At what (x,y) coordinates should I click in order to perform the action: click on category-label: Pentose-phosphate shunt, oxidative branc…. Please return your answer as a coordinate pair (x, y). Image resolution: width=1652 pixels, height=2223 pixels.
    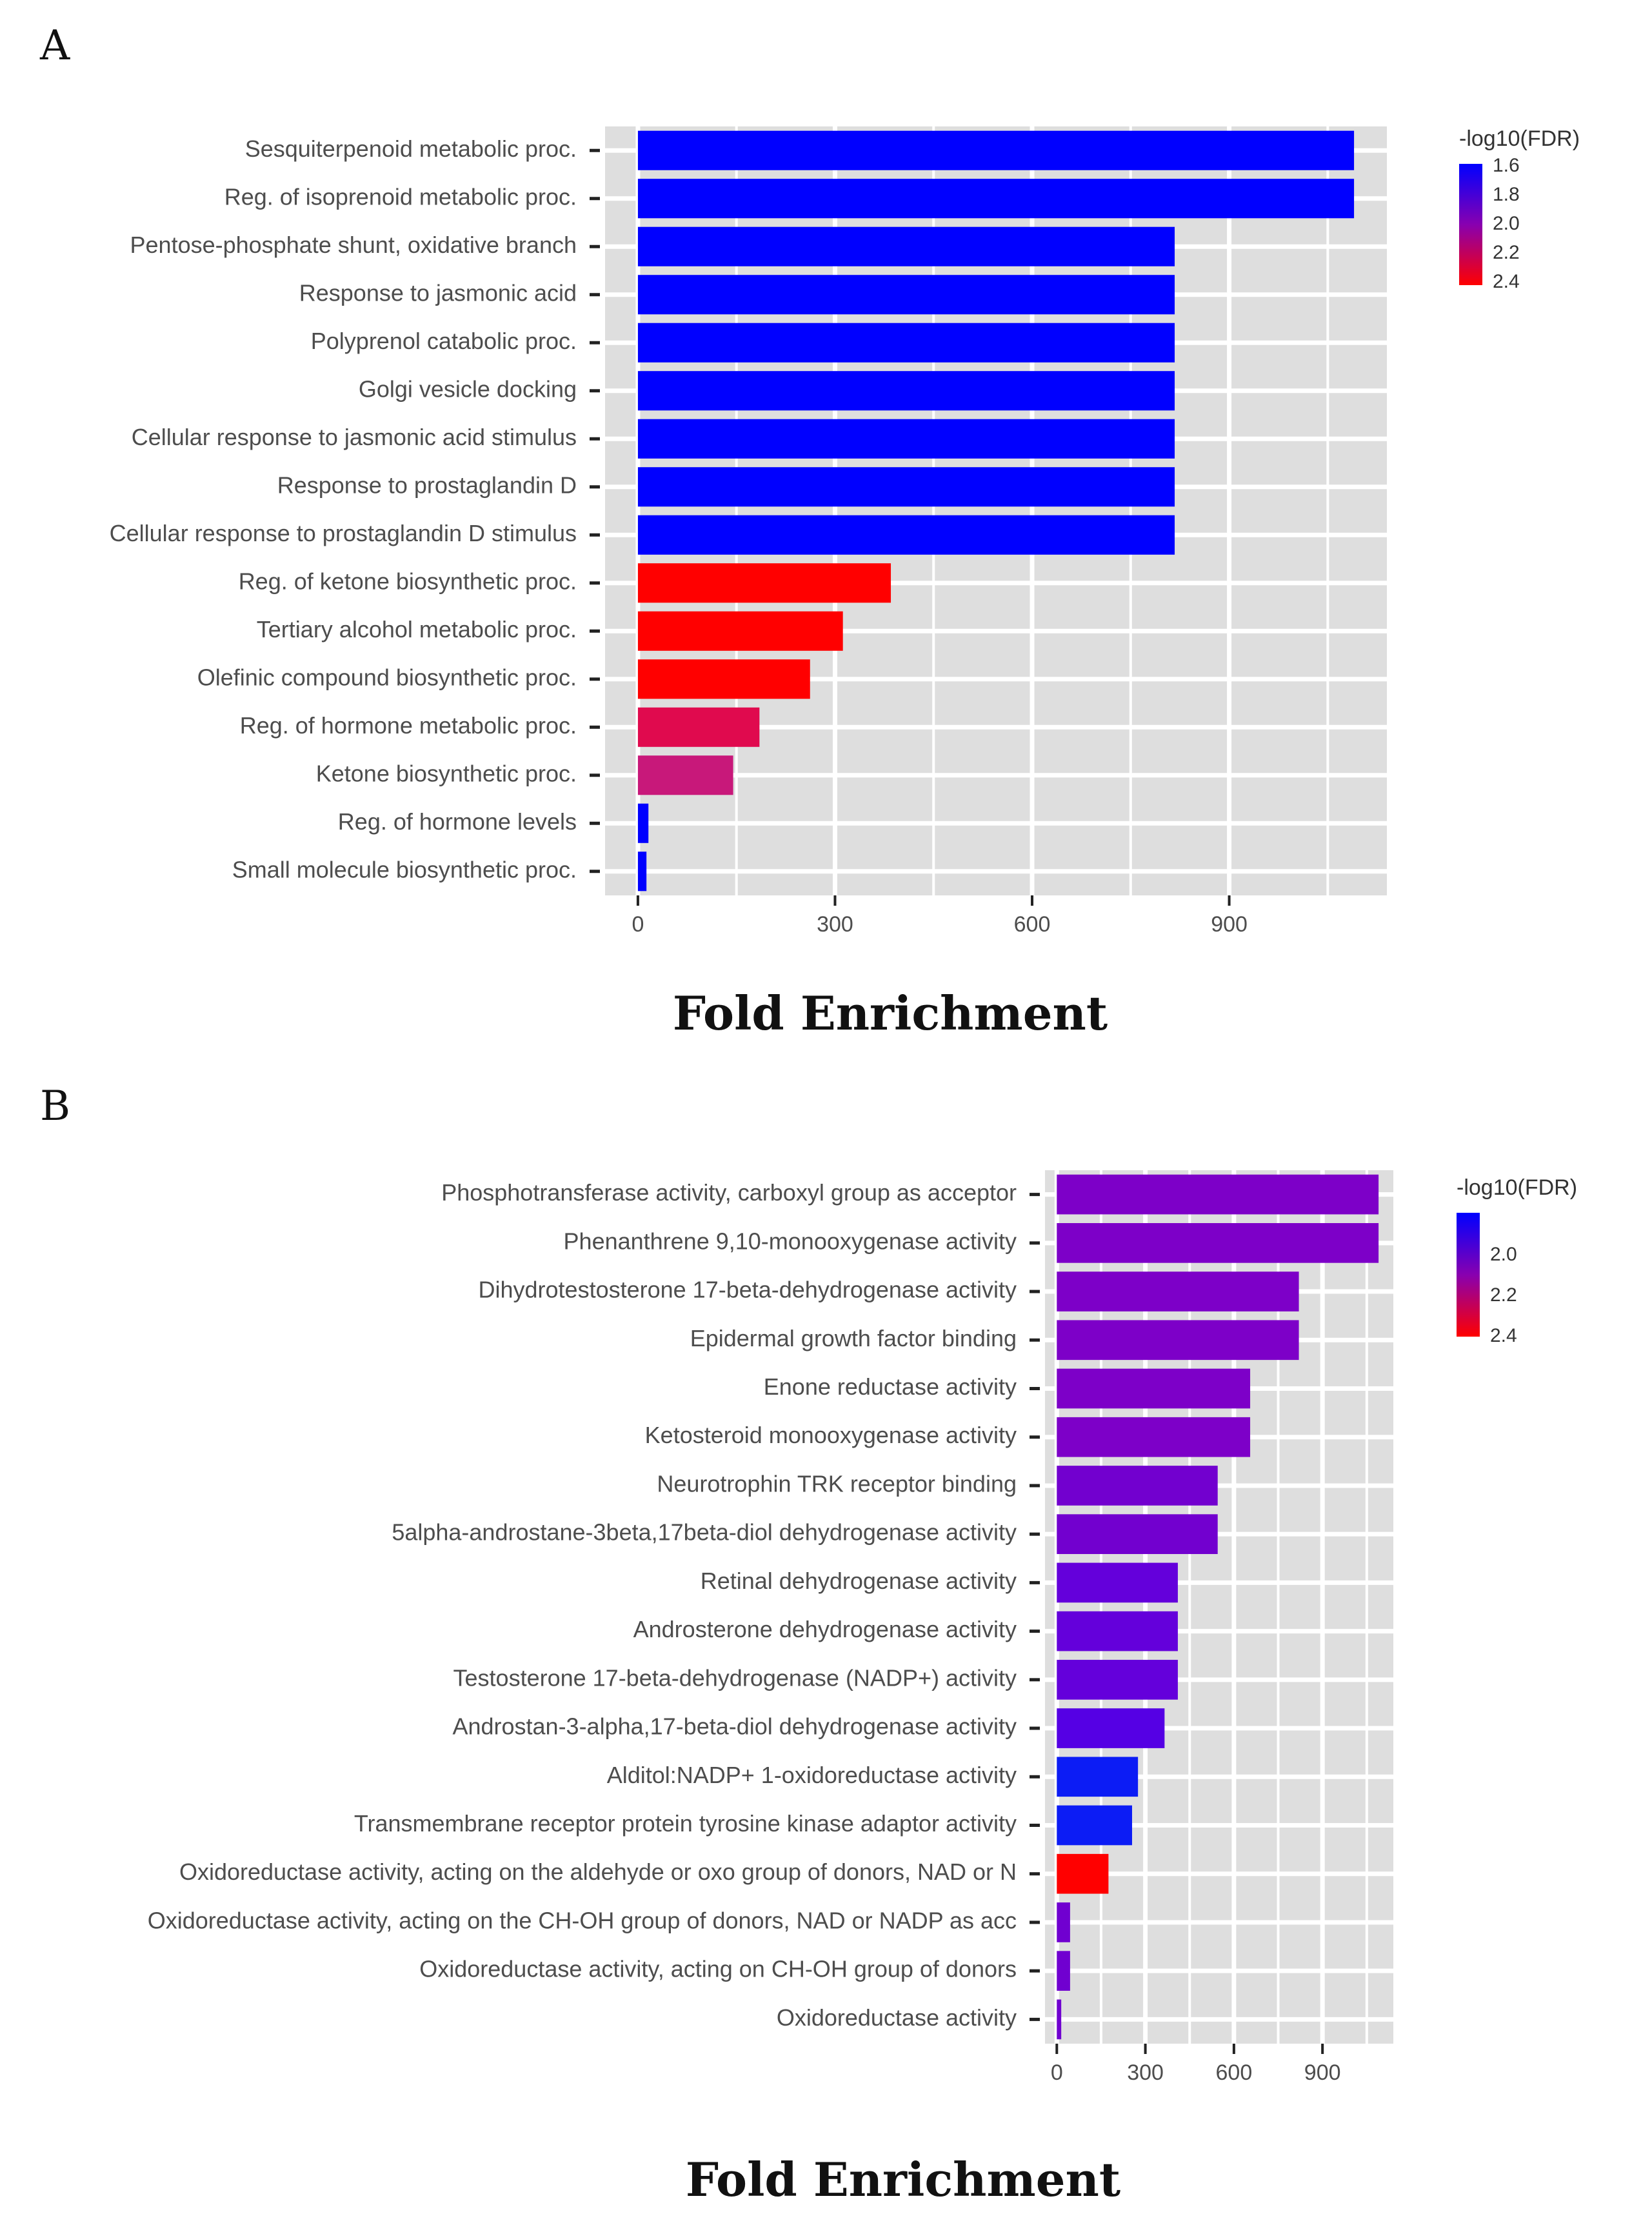
    Looking at the image, I should click on (353, 245).